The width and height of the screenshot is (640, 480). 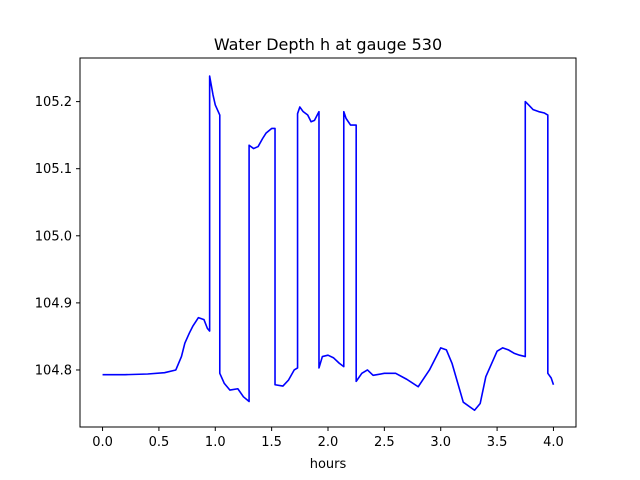 What do you see at coordinates (328, 464) in the screenshot?
I see `x-axis-label: hours` at bounding box center [328, 464].